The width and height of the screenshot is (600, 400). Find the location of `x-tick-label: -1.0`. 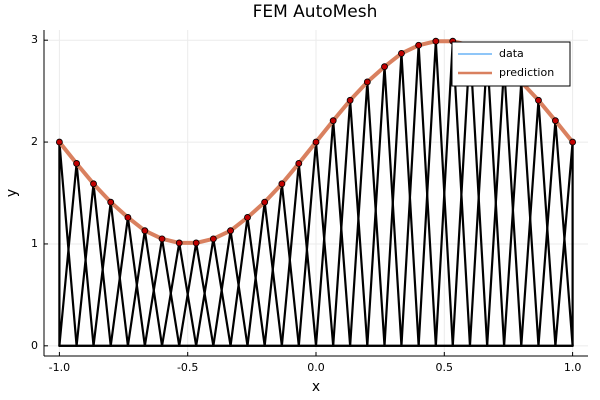

x-tick-label: -1.0 is located at coordinates (59, 367).